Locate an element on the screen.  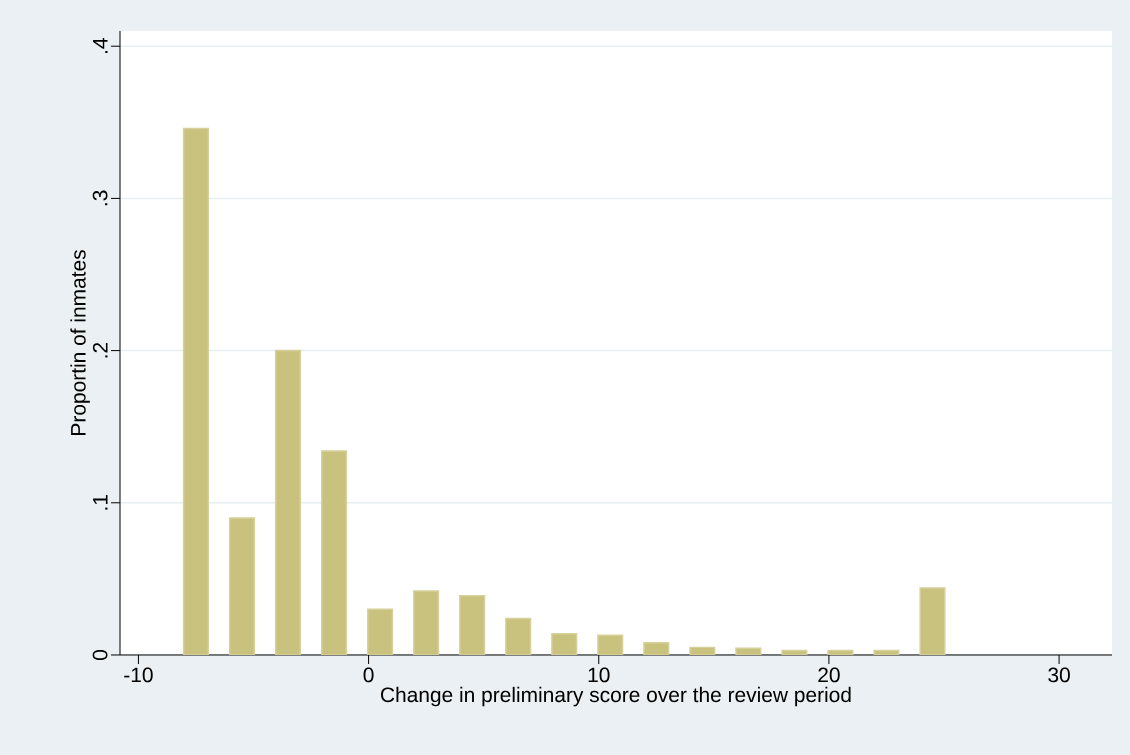
x-axis-title: Change in preliminary score over the review period is located at coordinates (616, 696).